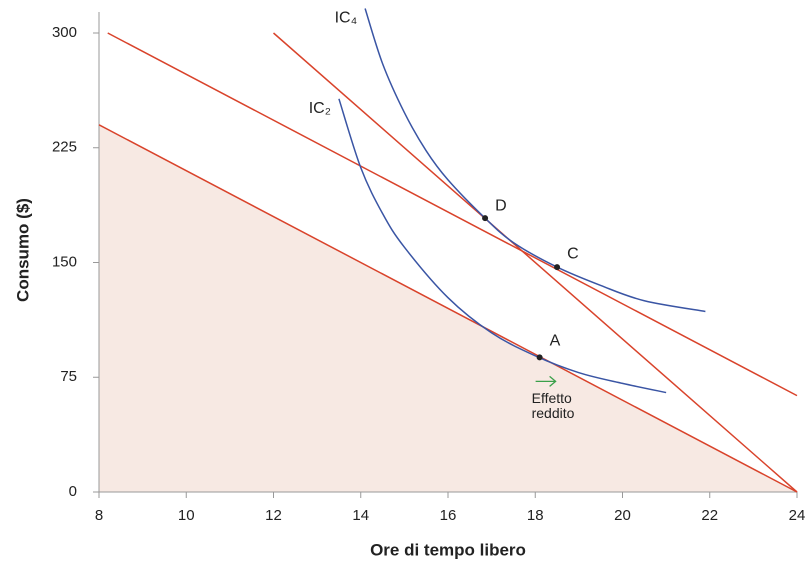  Describe the element at coordinates (64, 261) in the screenshot. I see `y-tick-label: 150` at that location.